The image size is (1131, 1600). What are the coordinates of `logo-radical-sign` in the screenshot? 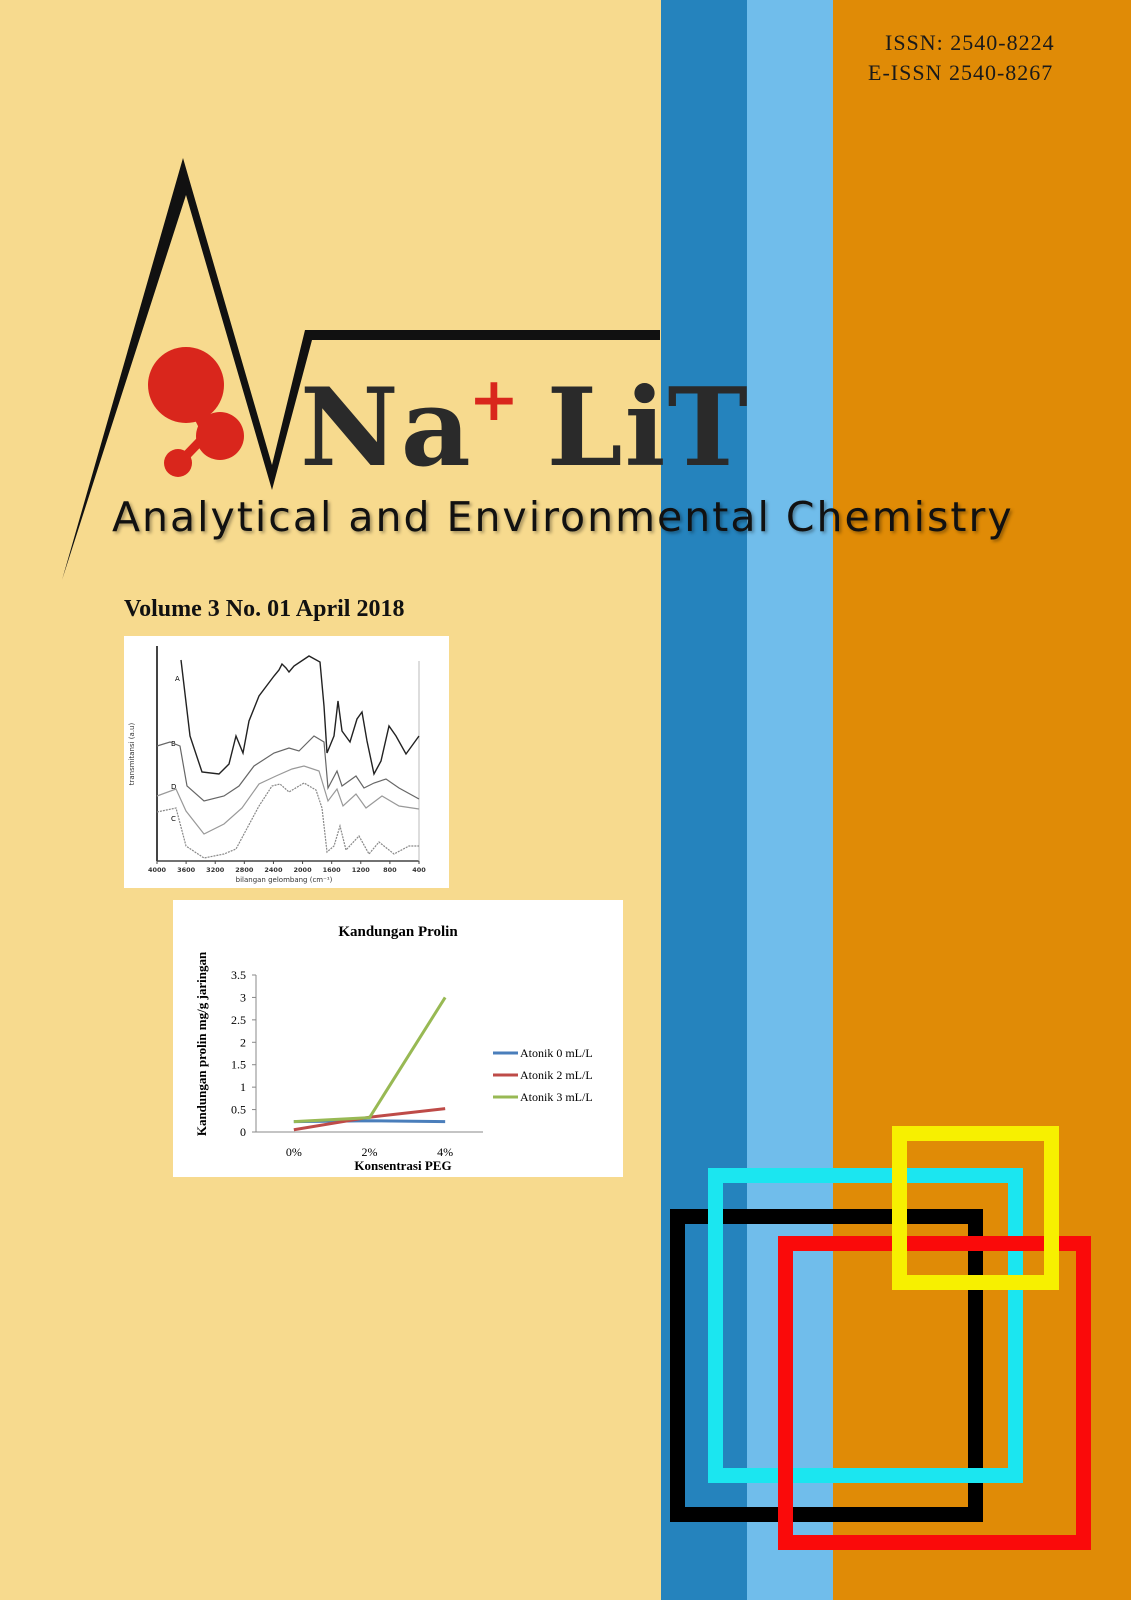 It's located at (361, 369).